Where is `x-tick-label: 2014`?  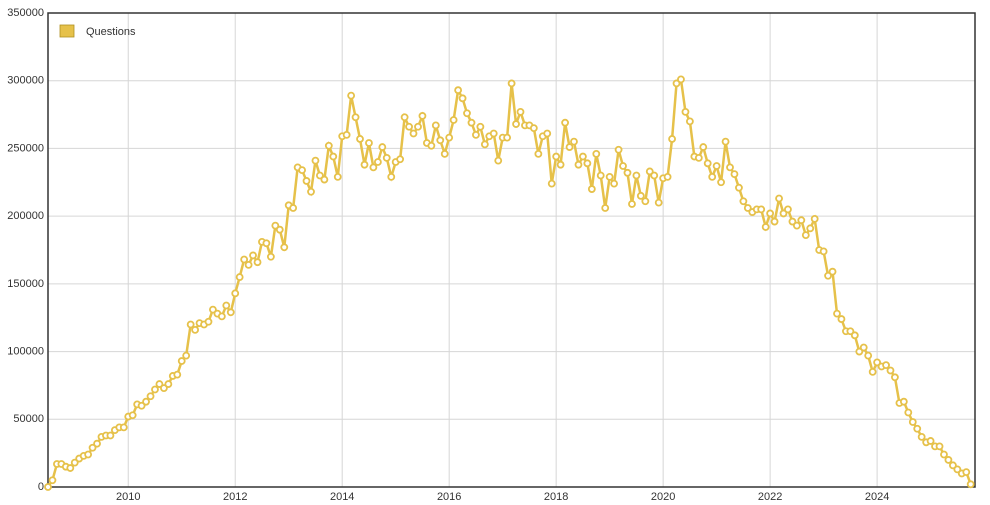 x-tick-label: 2014 is located at coordinates (342, 497).